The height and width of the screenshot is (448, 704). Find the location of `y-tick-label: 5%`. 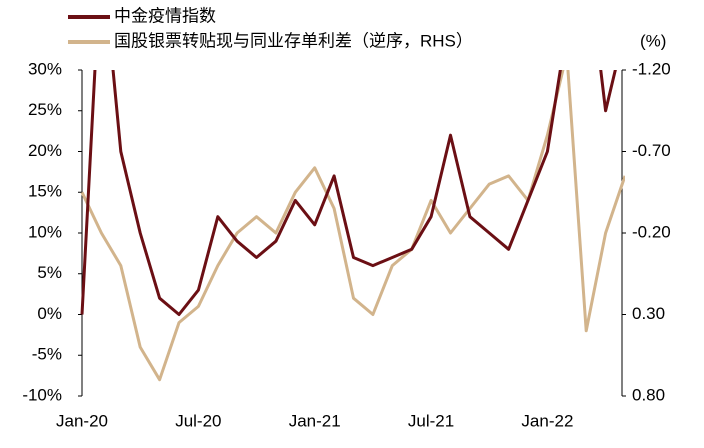

y-tick-label: 5% is located at coordinates (49, 272).